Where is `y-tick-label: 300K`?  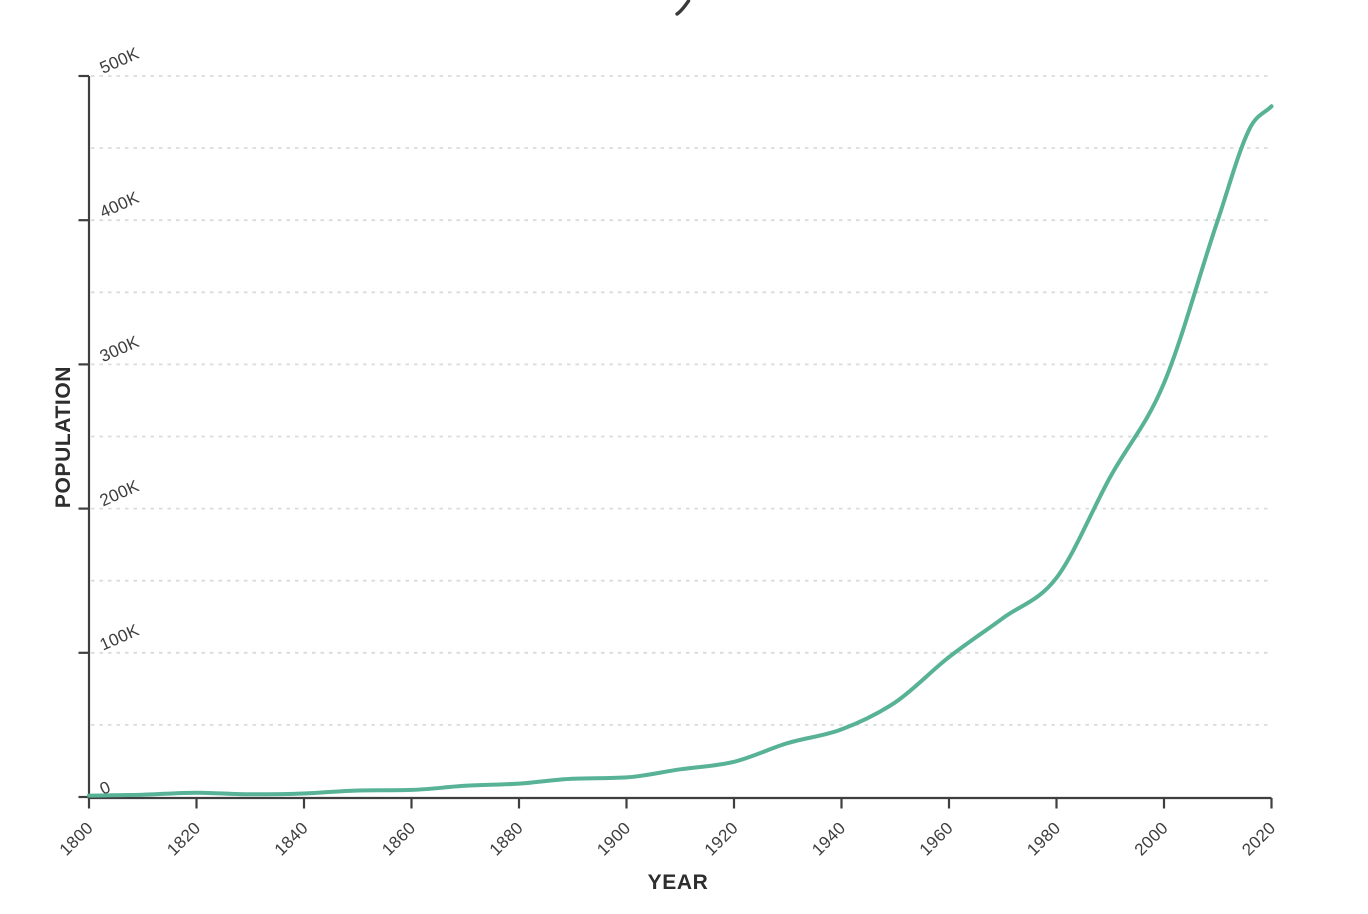
y-tick-label: 300K is located at coordinates (119, 349).